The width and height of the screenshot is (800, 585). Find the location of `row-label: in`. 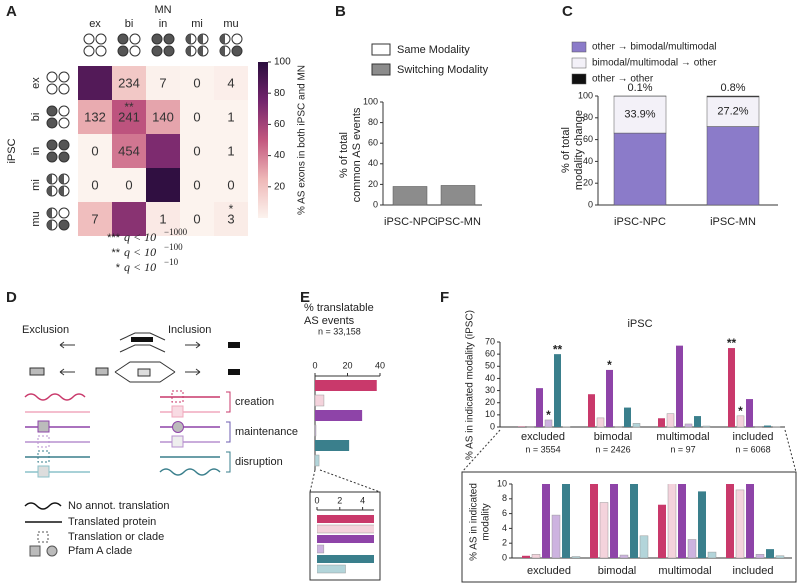

row-label: in is located at coordinates (36, 151).